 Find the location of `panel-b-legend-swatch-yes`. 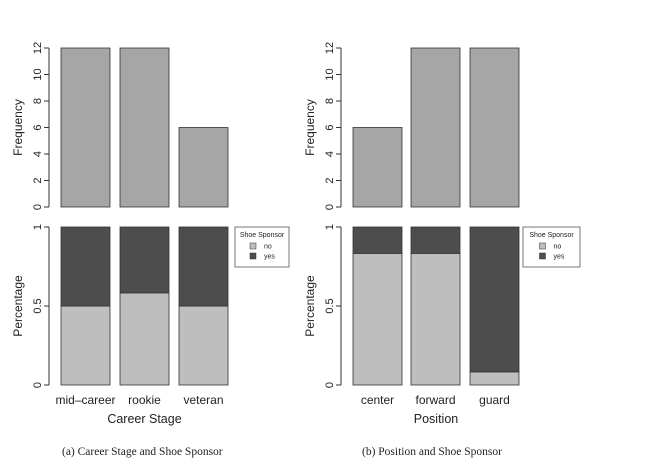

panel-b-legend-swatch-yes is located at coordinates (542, 256).